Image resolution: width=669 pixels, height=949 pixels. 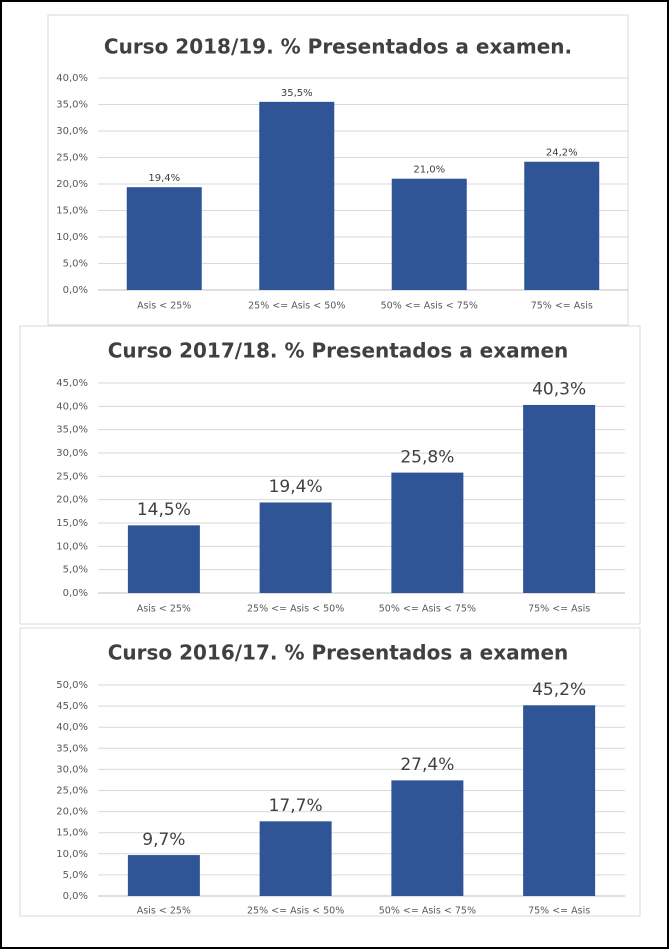 What do you see at coordinates (72, 685) in the screenshot?
I see `y-tick-label: 50,0%` at bounding box center [72, 685].